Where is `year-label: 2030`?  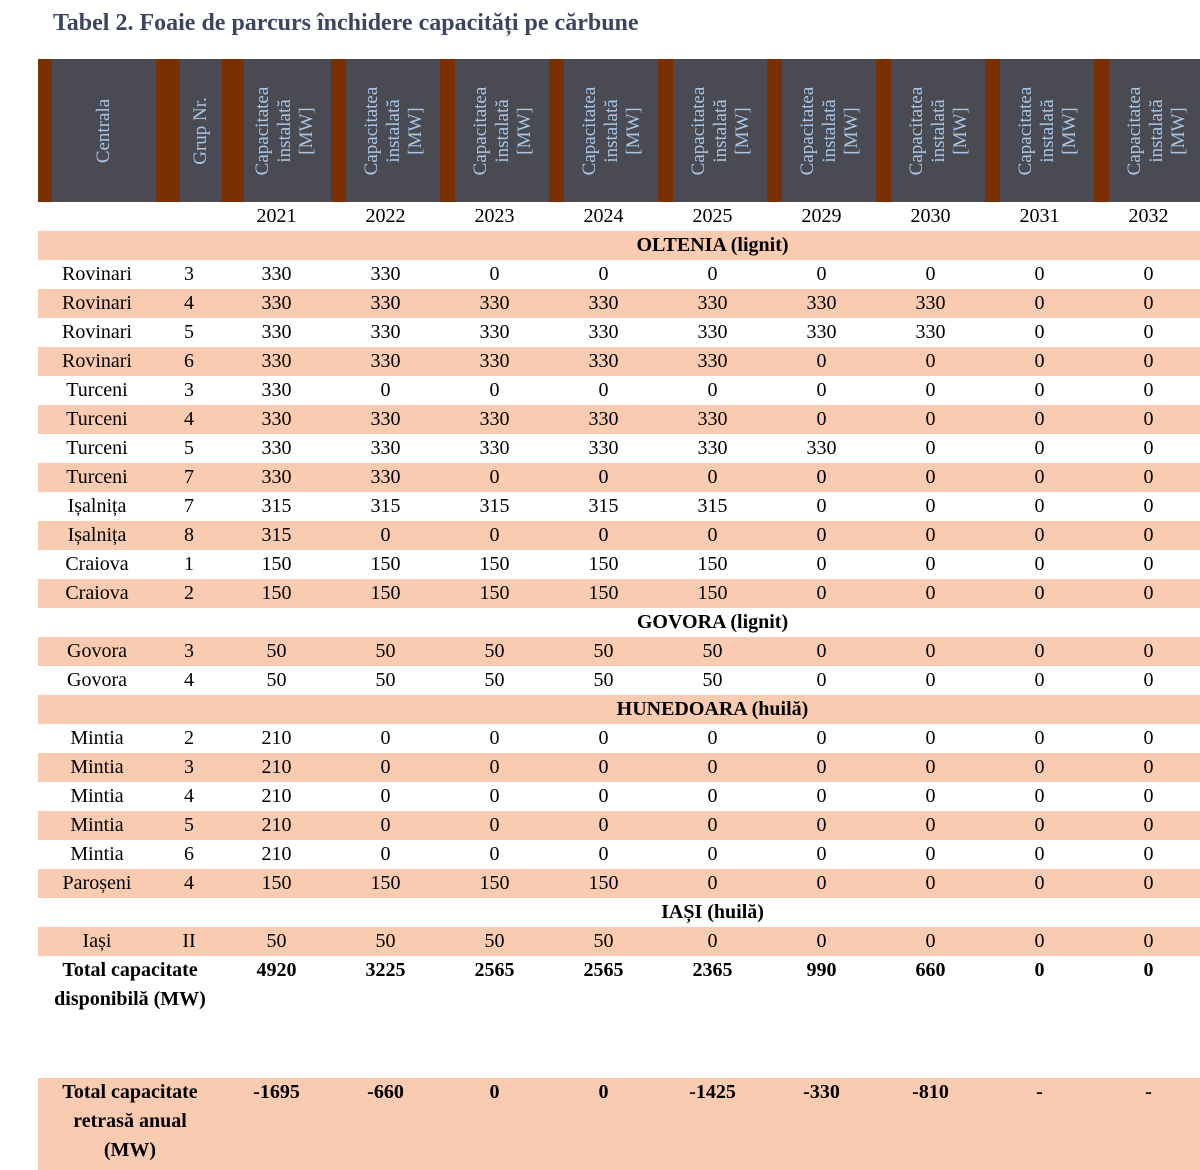
year-label: 2030 is located at coordinates (930, 216).